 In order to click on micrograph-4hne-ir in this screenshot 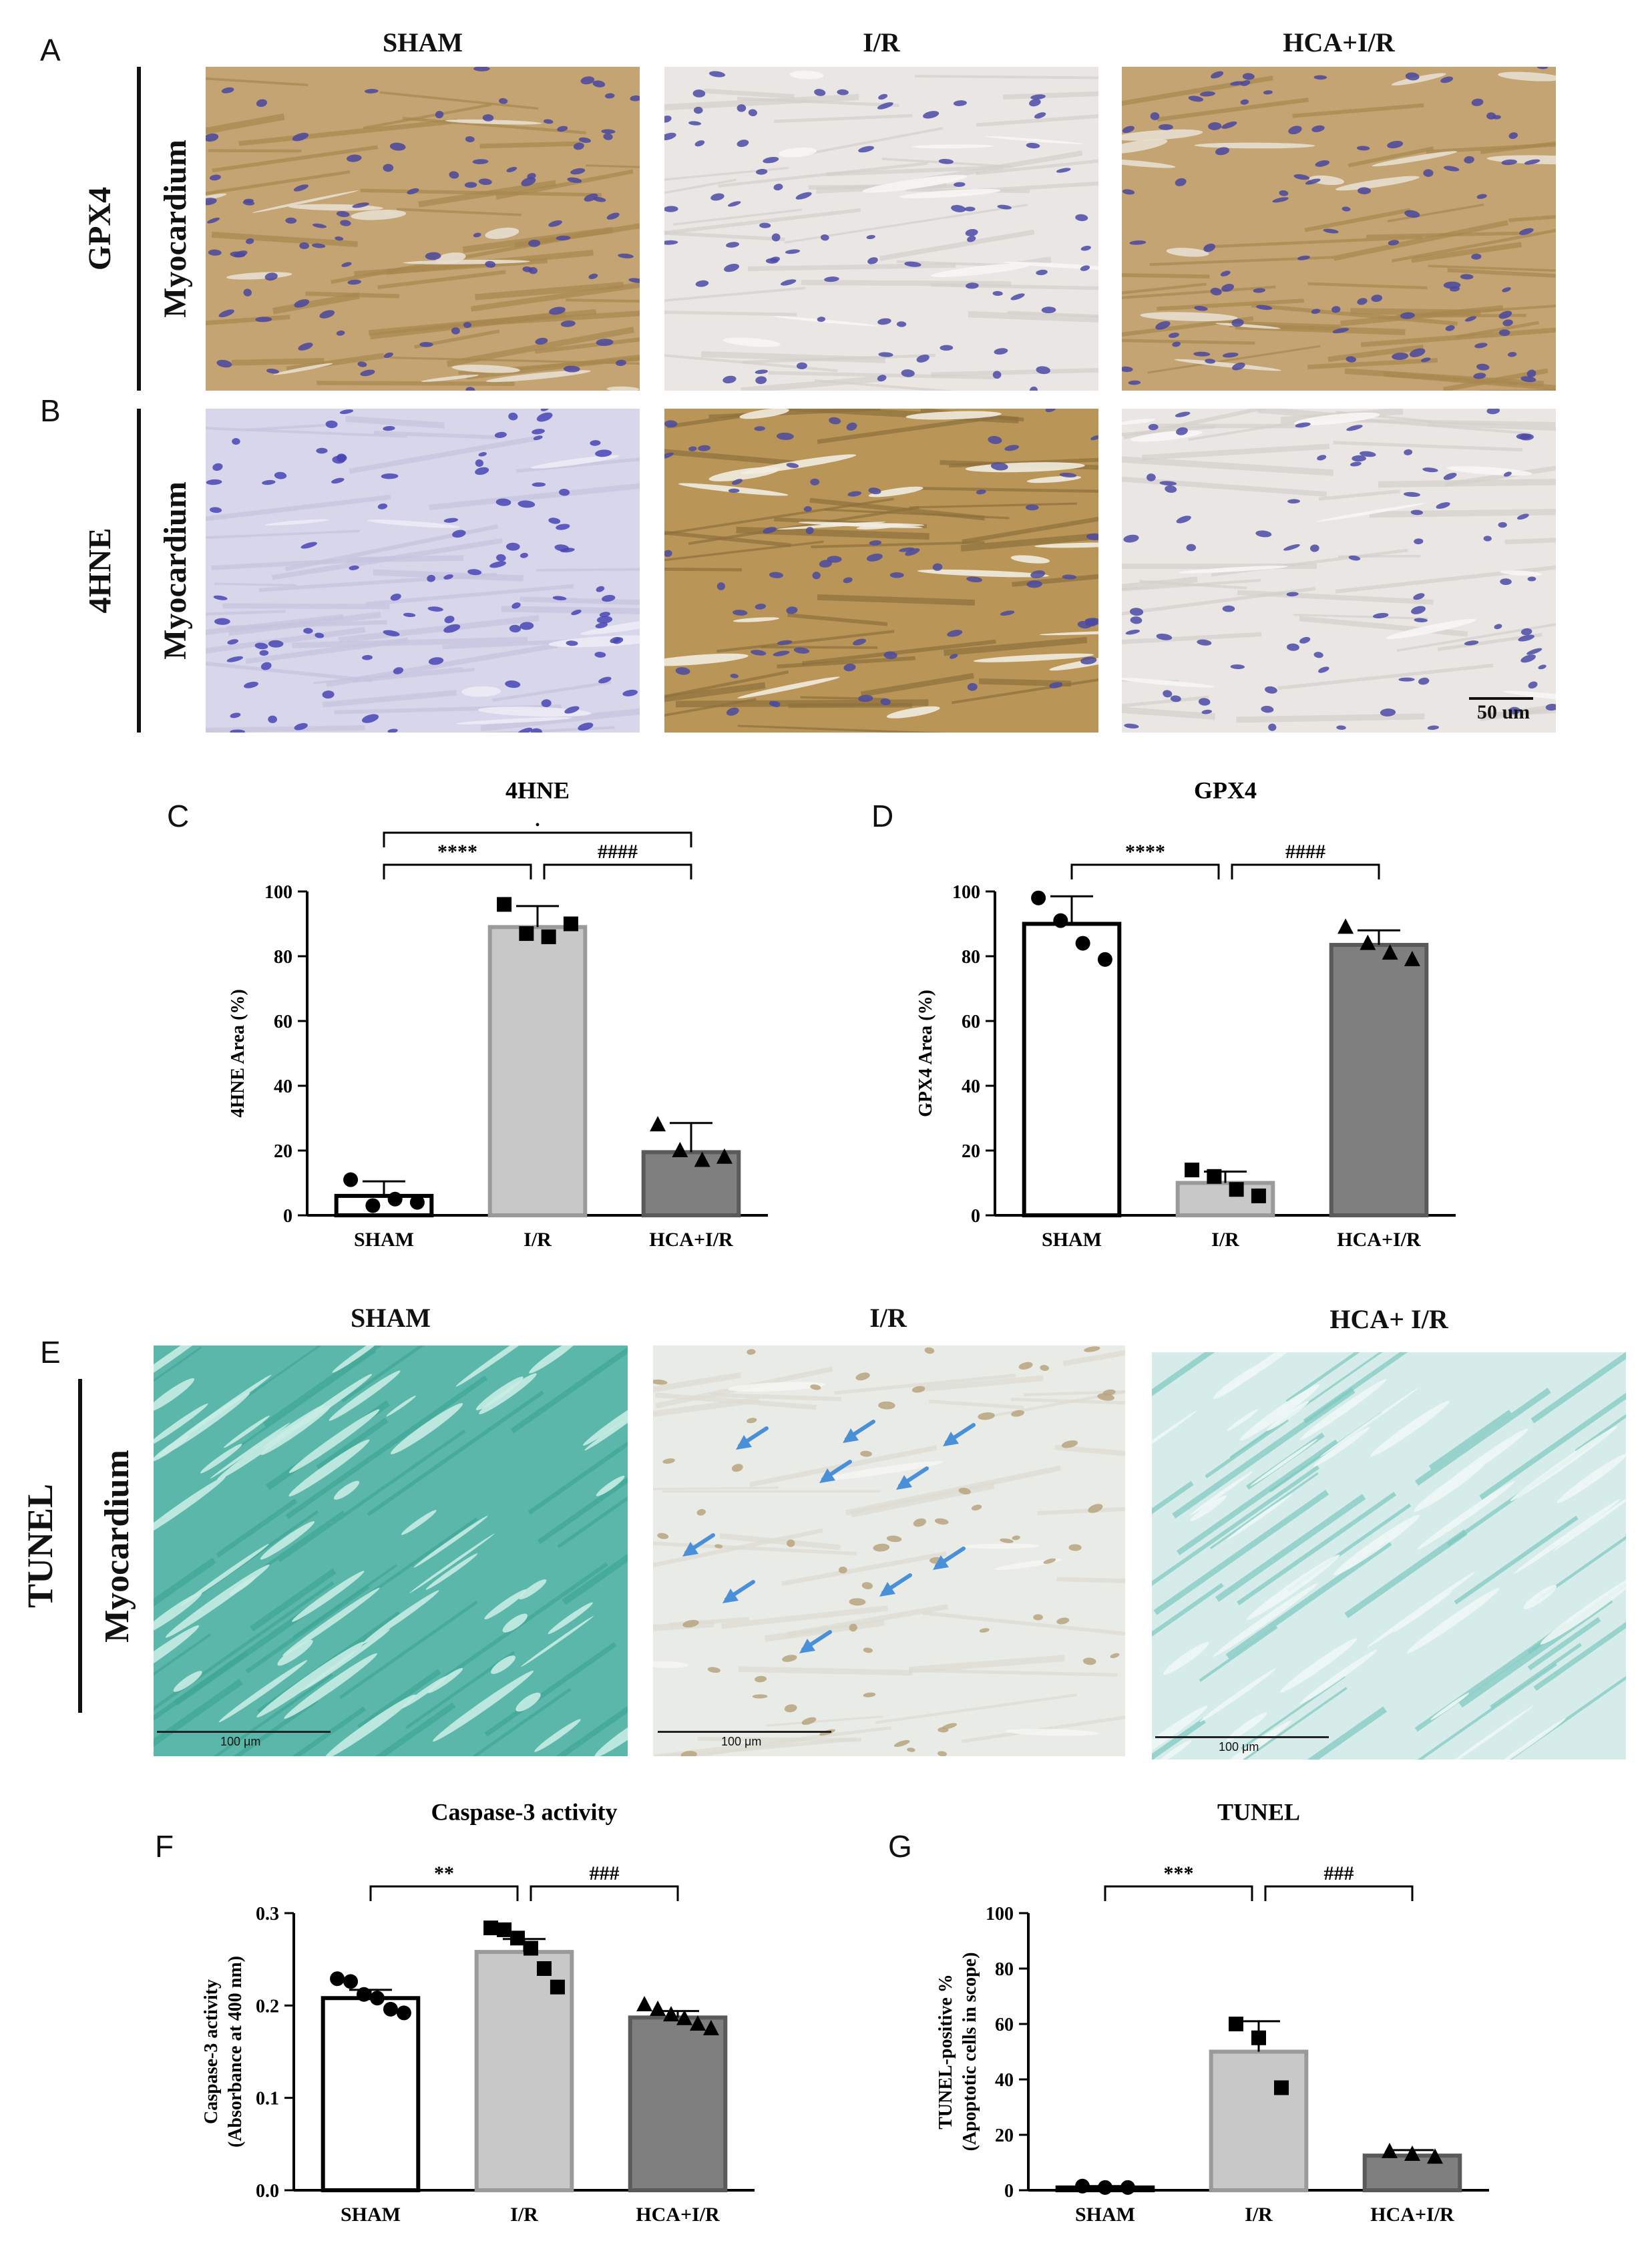, I will do `click(881, 571)`.